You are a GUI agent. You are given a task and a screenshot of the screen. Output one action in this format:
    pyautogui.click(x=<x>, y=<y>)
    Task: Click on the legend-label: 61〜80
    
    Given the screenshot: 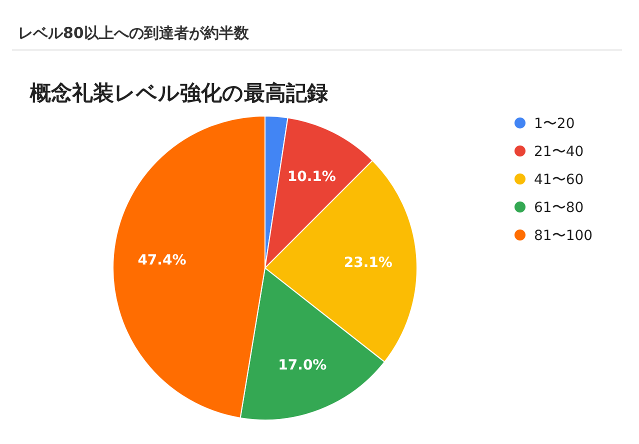 What is the action you would take?
    pyautogui.click(x=559, y=208)
    